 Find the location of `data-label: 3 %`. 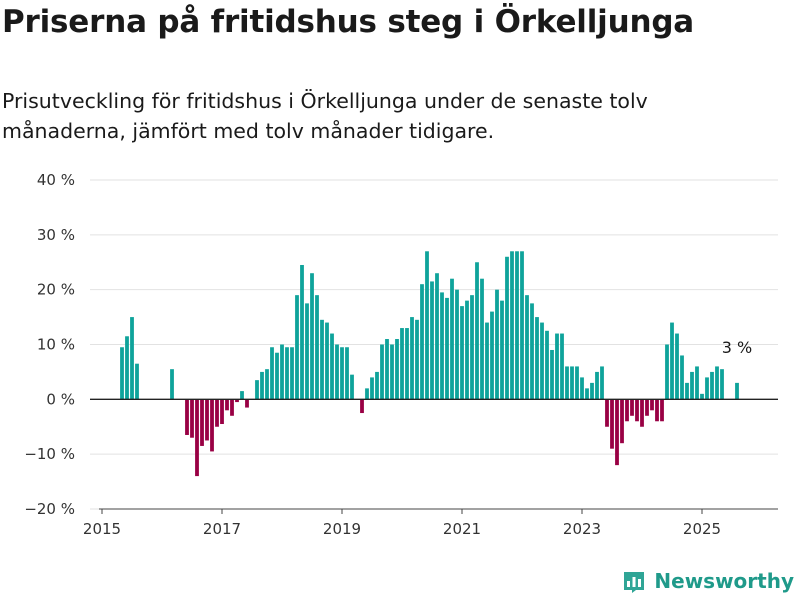

data-label: 3 % is located at coordinates (737, 347).